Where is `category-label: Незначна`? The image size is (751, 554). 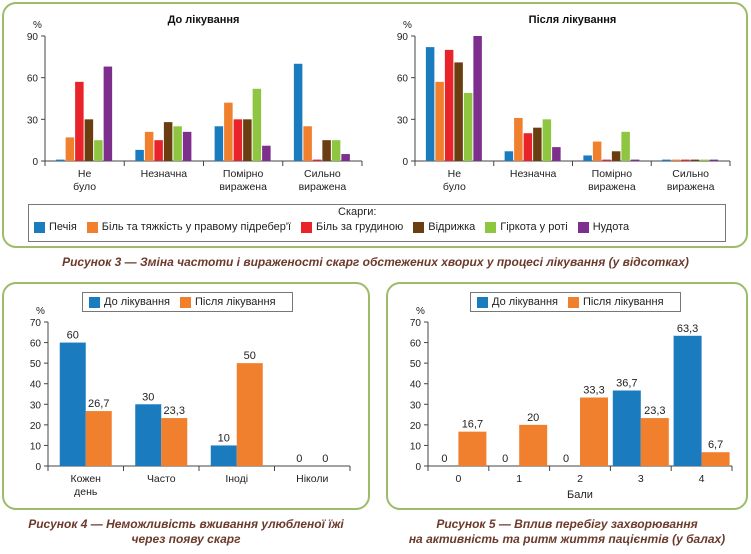 category-label: Незначна is located at coordinates (533, 174).